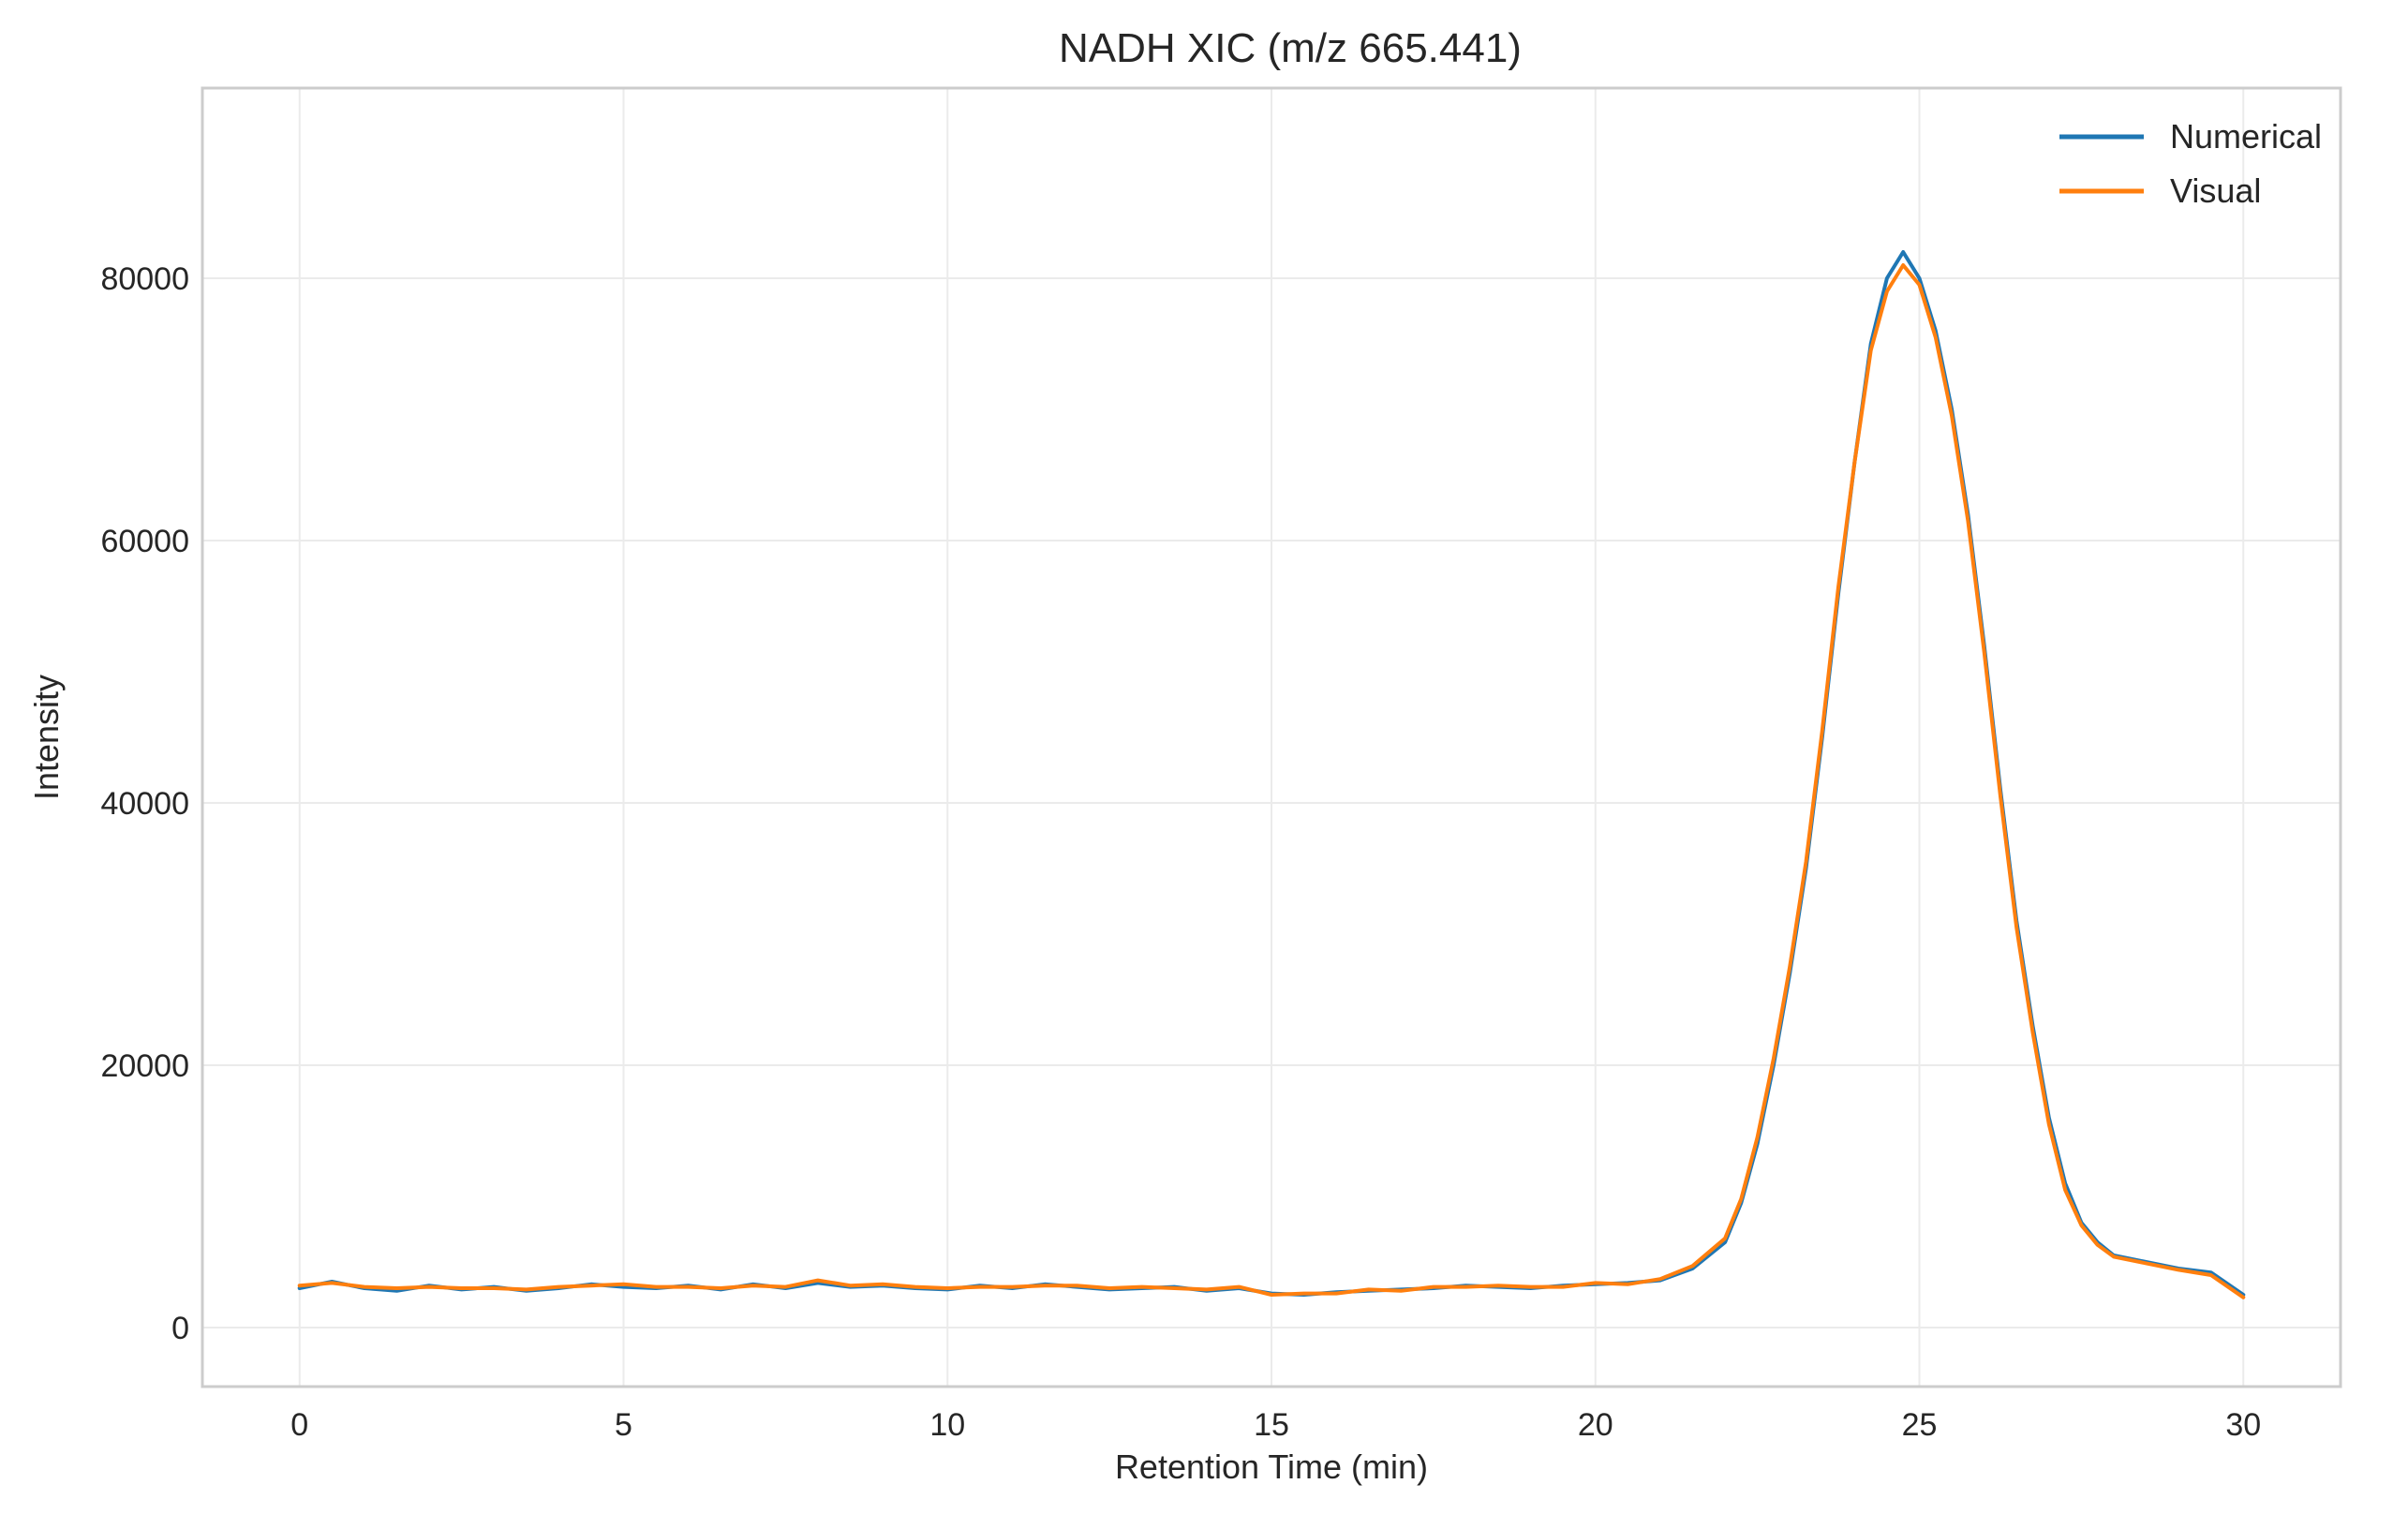 The width and height of the screenshot is (2408, 1514). Describe the element at coordinates (144, 279) in the screenshot. I see `y-tick-label: 80000` at that location.